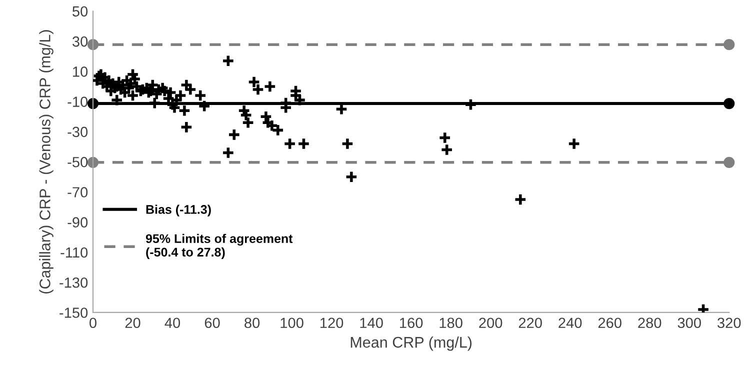  I want to click on x-tick-label: 20, so click(132, 323).